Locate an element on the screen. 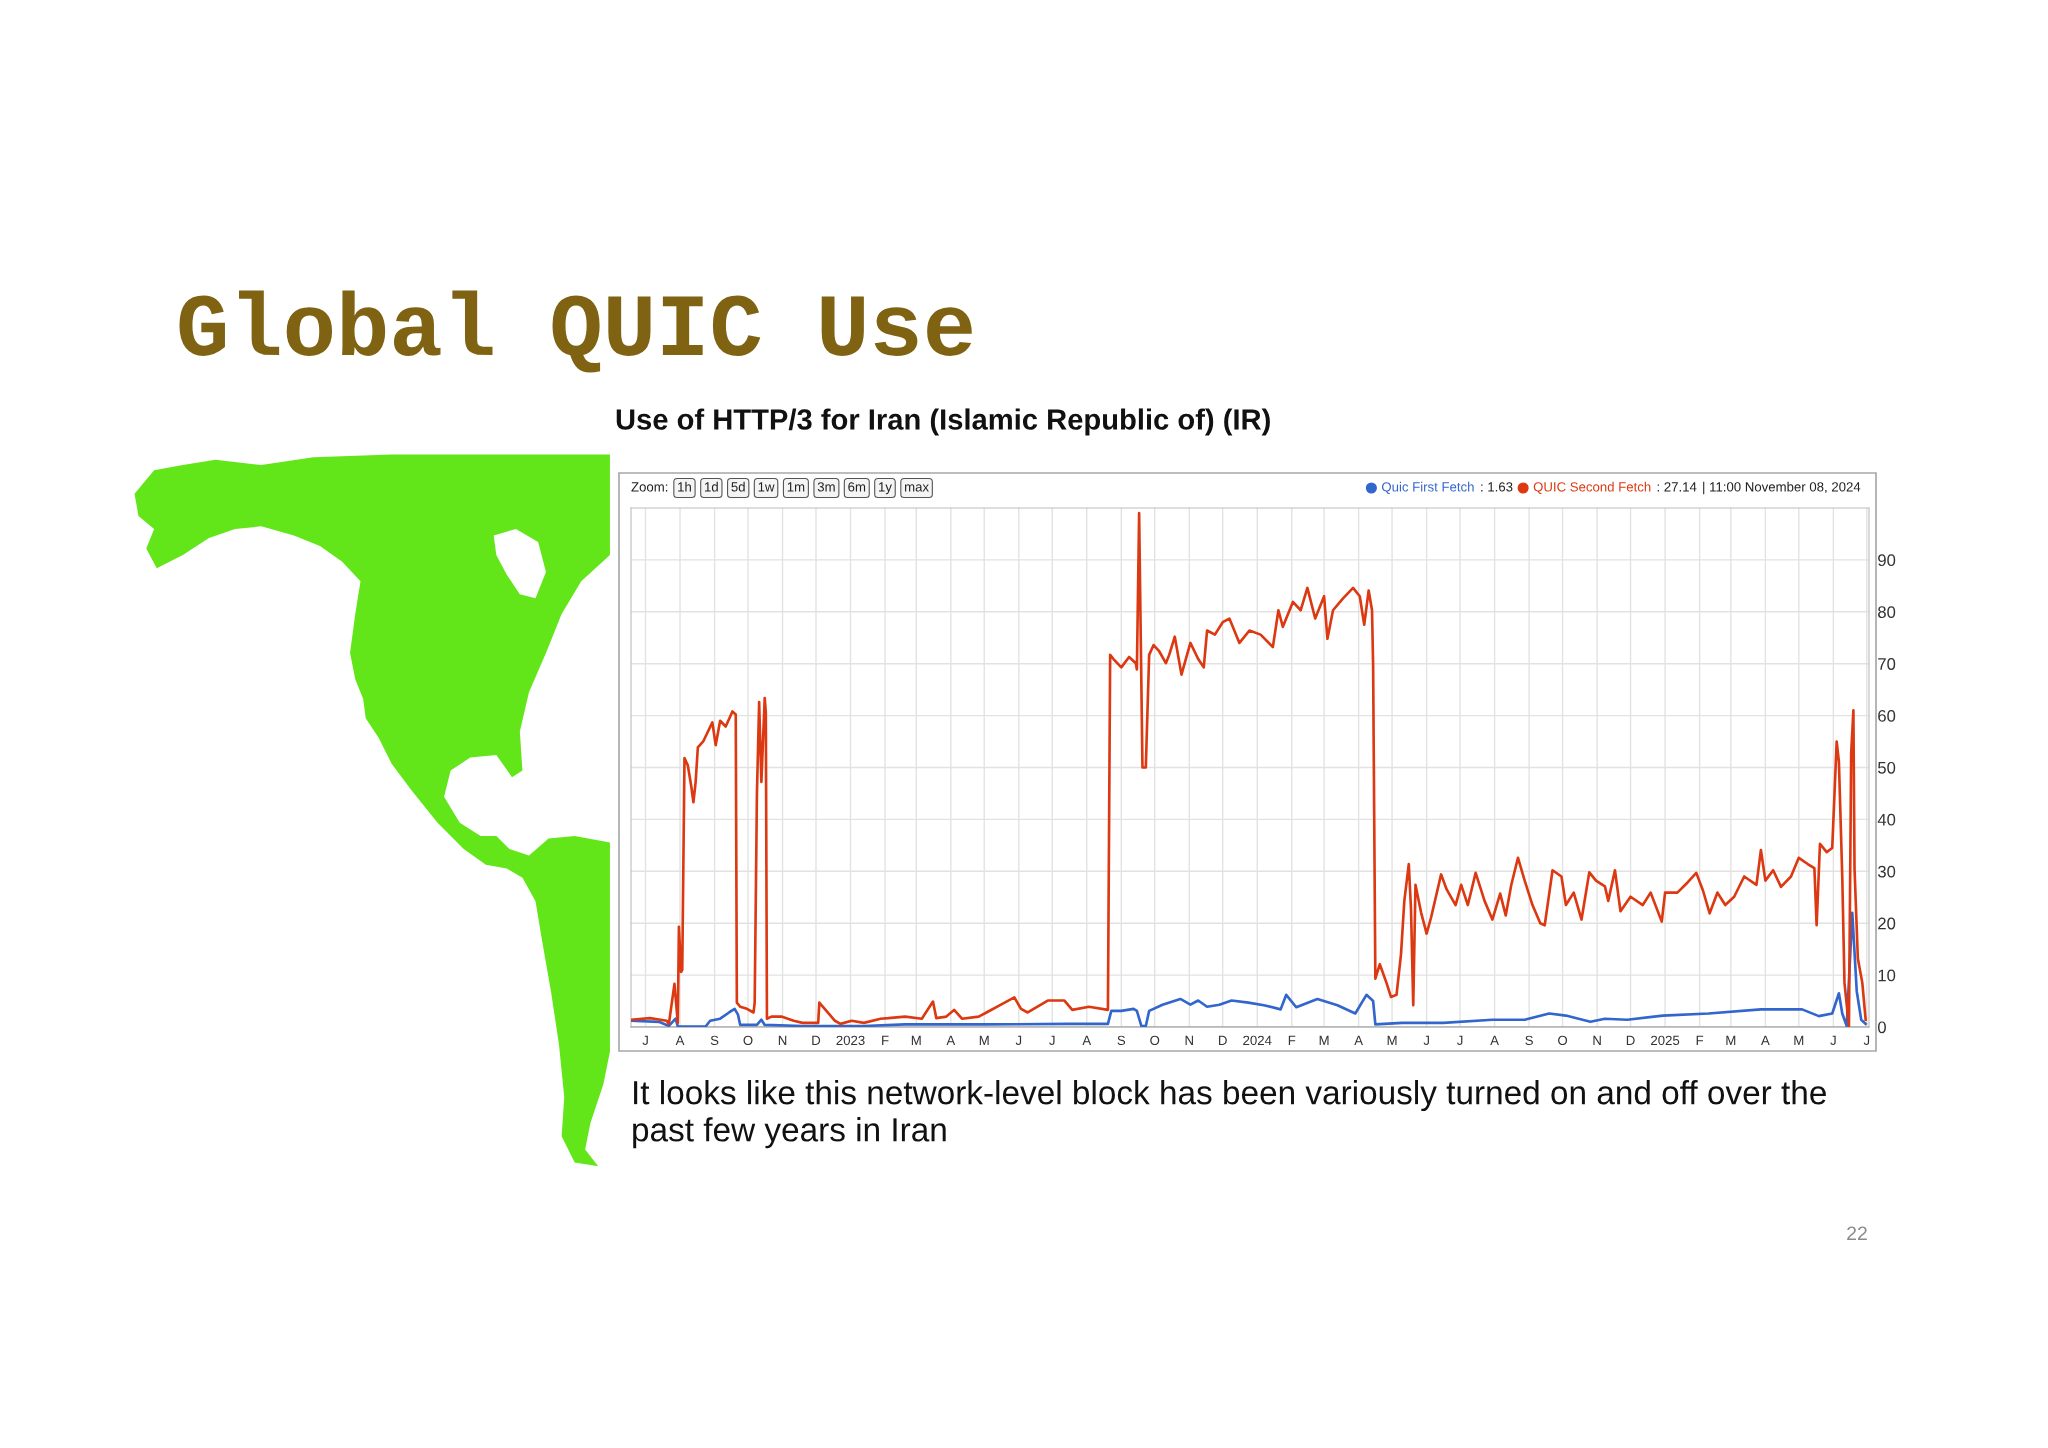 Image resolution: width=2048 pixels, height=1448 pixels. y-tick-label: 80 is located at coordinates (1887, 612).